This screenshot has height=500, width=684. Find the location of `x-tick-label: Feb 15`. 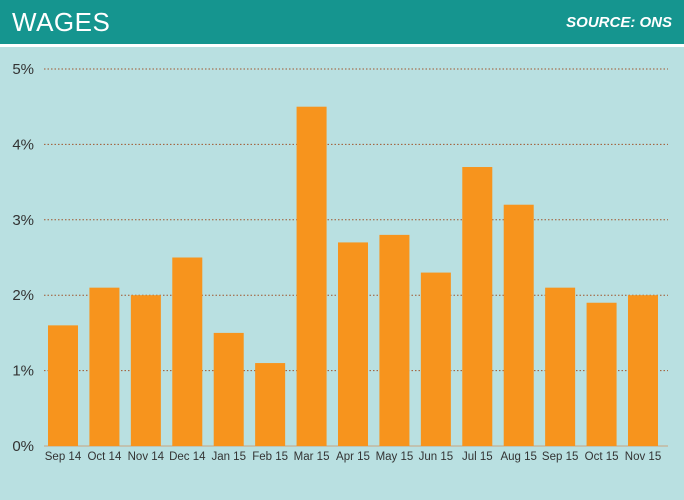

x-tick-label: Feb 15 is located at coordinates (270, 457).